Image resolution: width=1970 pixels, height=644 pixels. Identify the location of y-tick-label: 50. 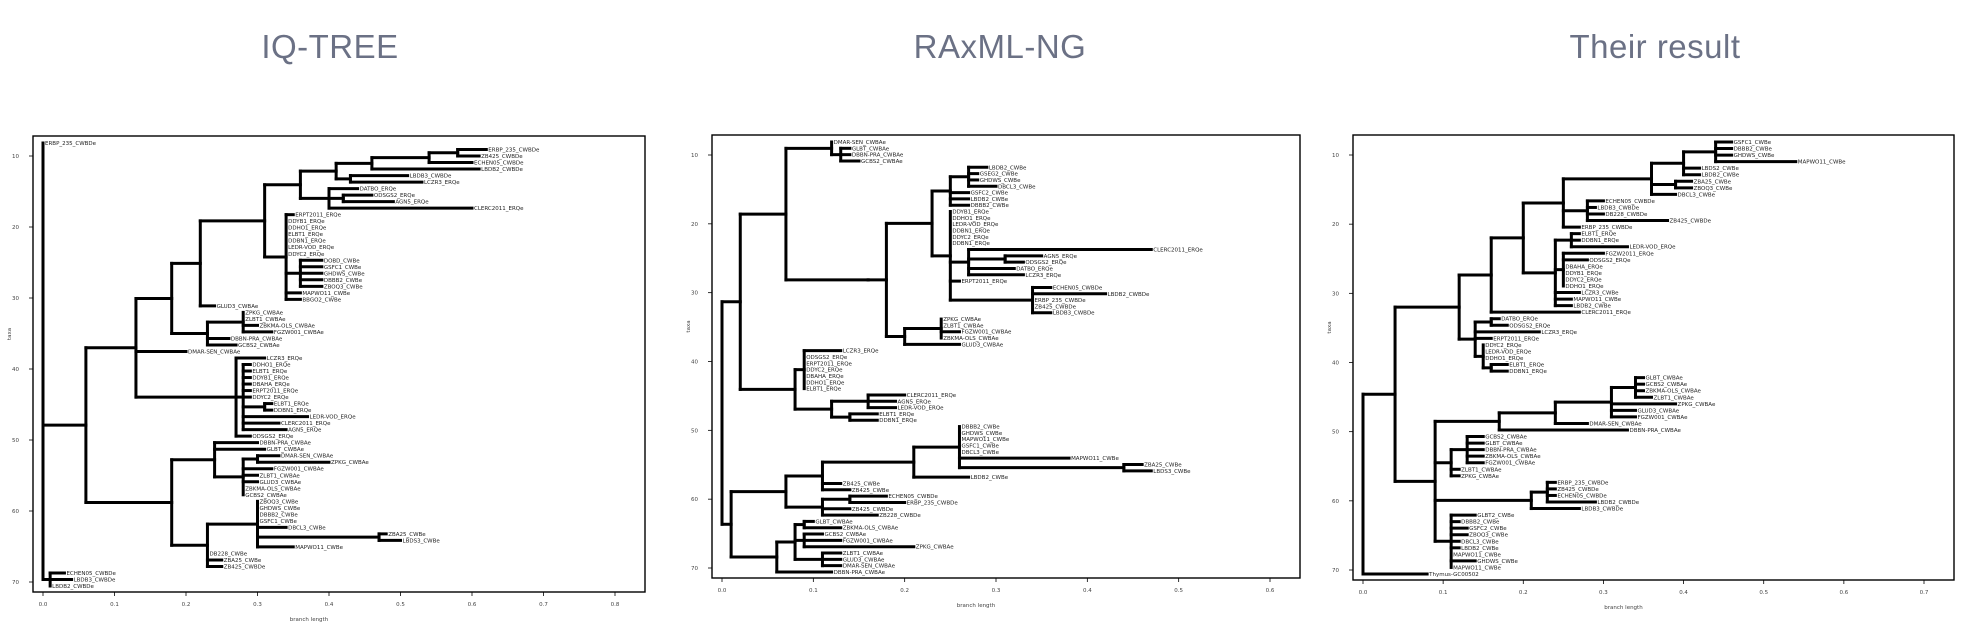
(694, 431).